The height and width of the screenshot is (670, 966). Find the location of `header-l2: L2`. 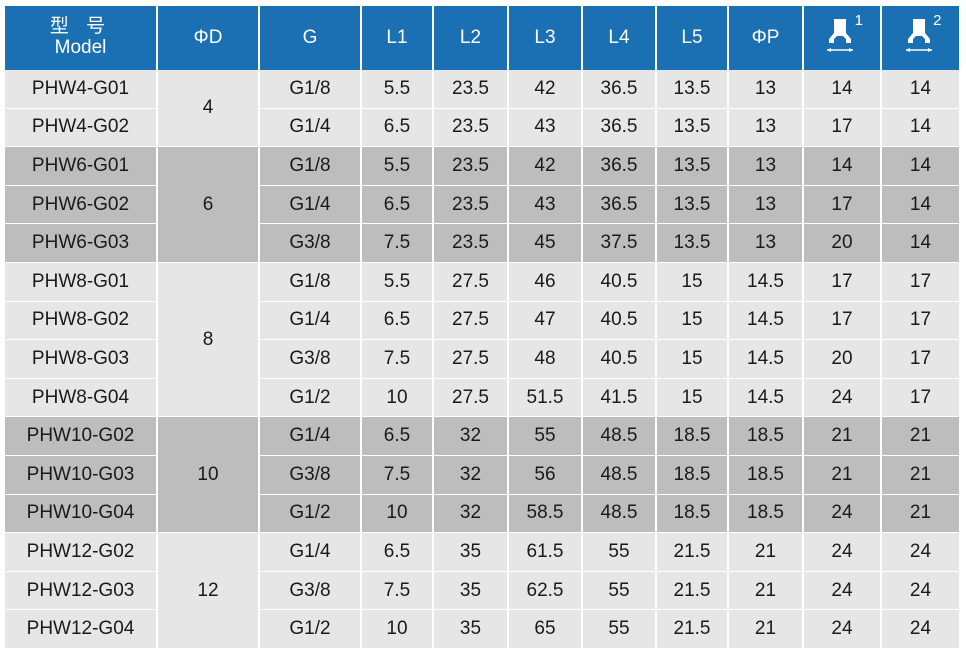

header-l2: L2 is located at coordinates (471, 38).